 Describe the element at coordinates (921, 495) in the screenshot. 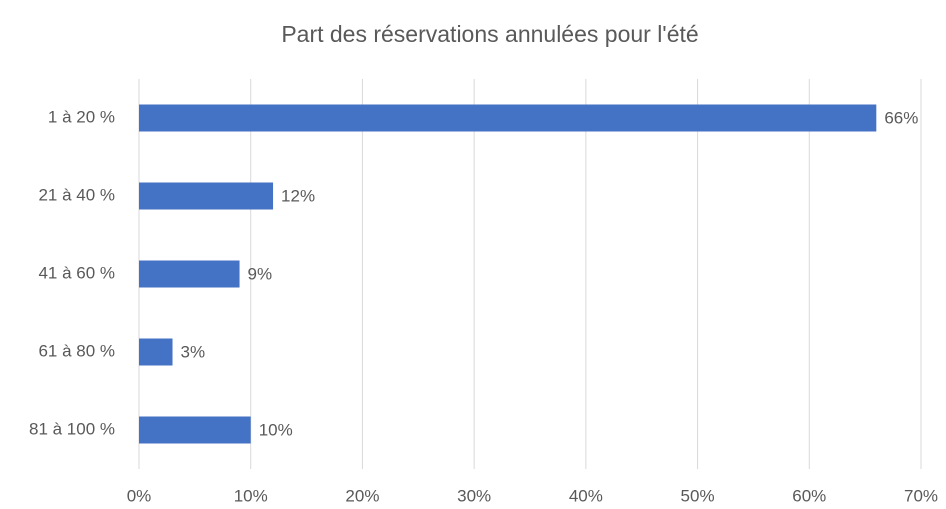

I see `x-tick-label: 70%` at that location.